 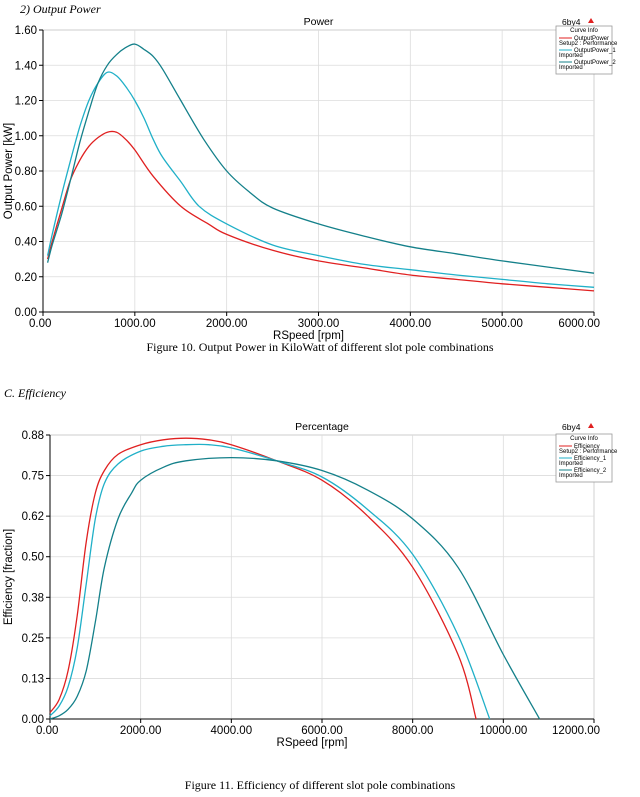 What do you see at coordinates (322, 427) in the screenshot?
I see `chart-title: Percentage` at bounding box center [322, 427].